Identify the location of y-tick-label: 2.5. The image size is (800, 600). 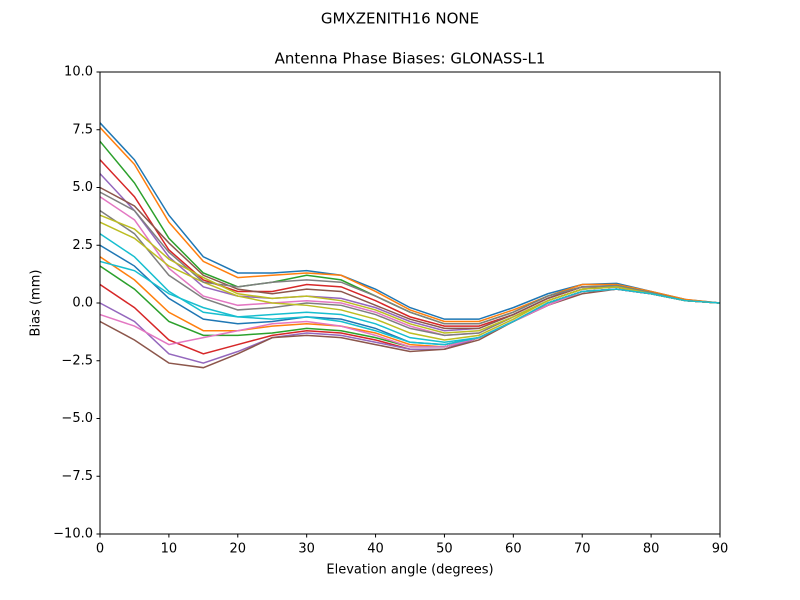
(82, 245).